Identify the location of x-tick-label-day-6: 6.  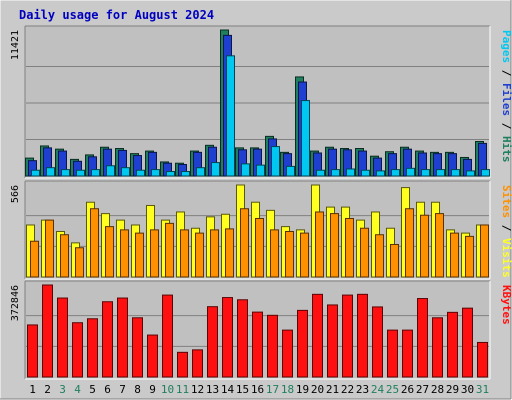
(107, 389).